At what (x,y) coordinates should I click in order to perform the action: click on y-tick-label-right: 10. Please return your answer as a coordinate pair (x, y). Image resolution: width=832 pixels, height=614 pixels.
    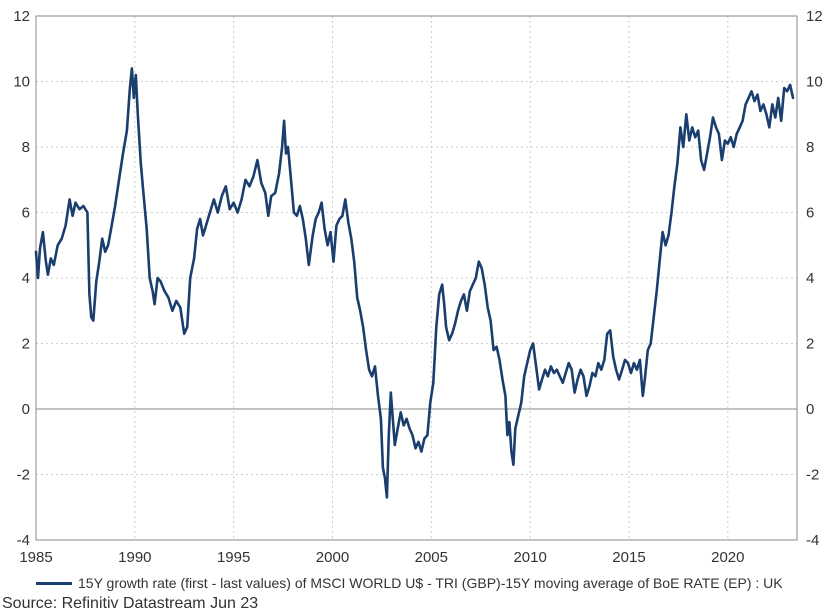
    Looking at the image, I should click on (814, 82).